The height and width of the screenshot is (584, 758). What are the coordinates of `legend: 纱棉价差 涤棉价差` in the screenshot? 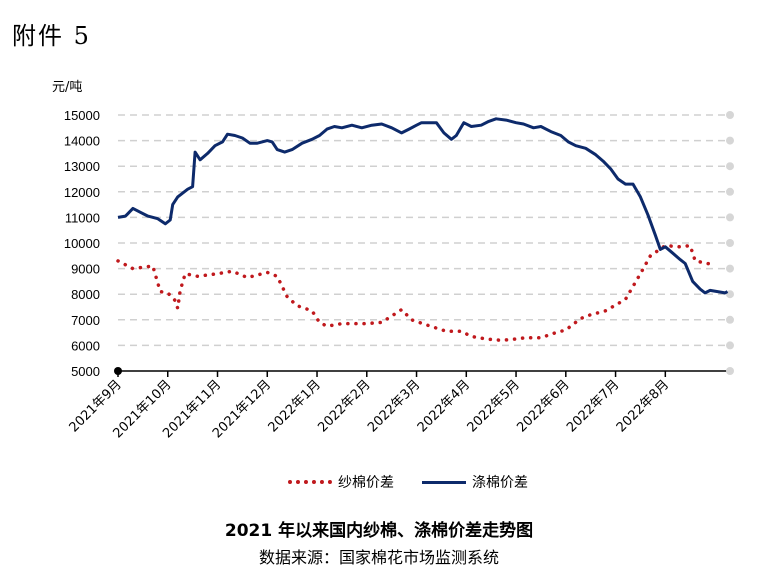 It's located at (379, 482).